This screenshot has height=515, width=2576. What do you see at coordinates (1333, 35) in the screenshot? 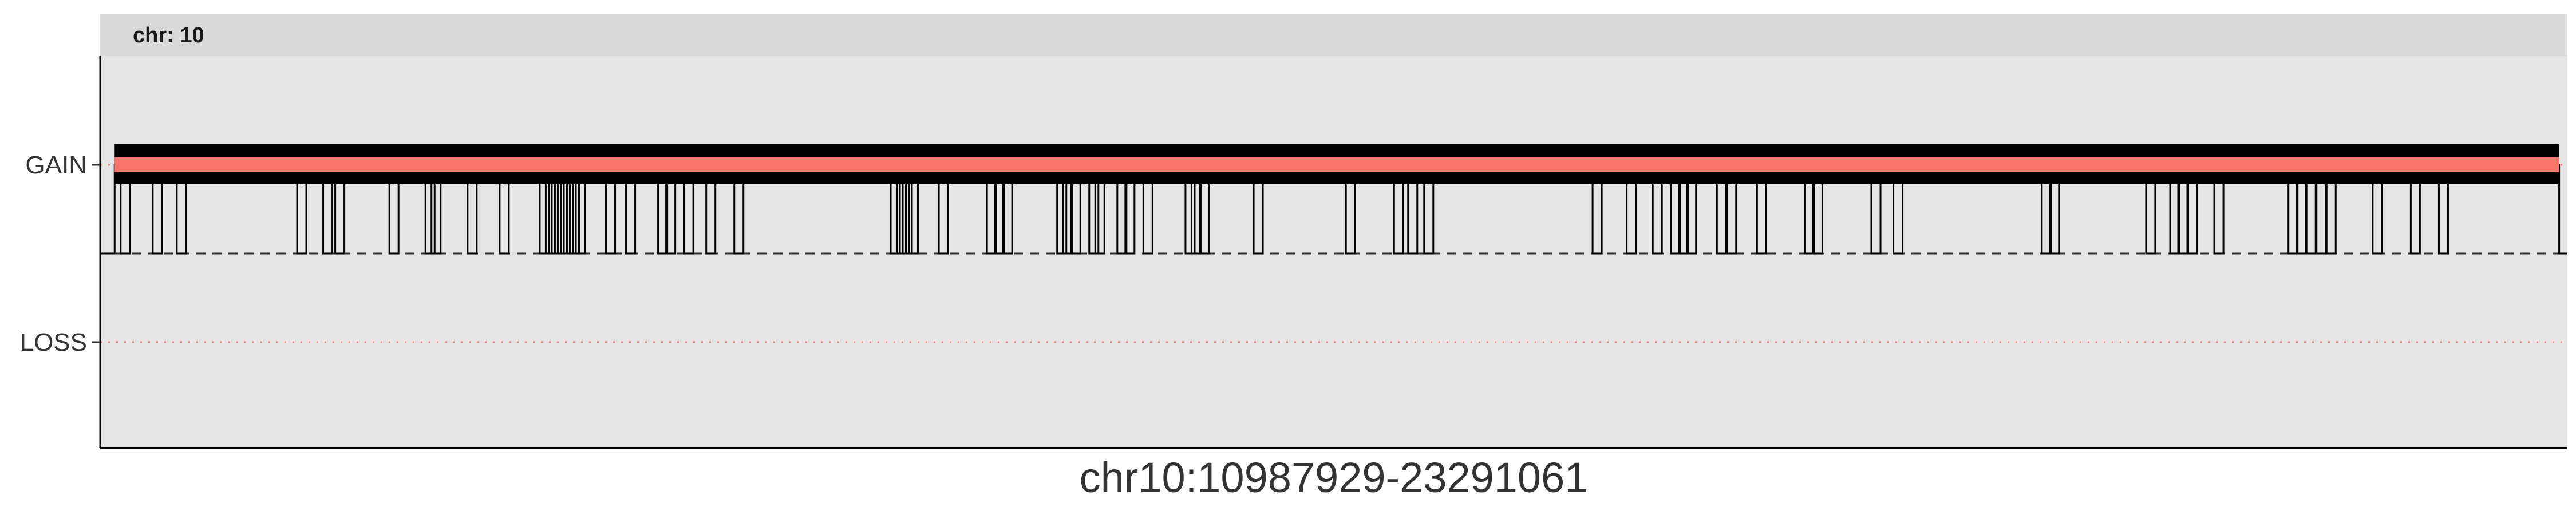
I see `facet-strip` at bounding box center [1333, 35].